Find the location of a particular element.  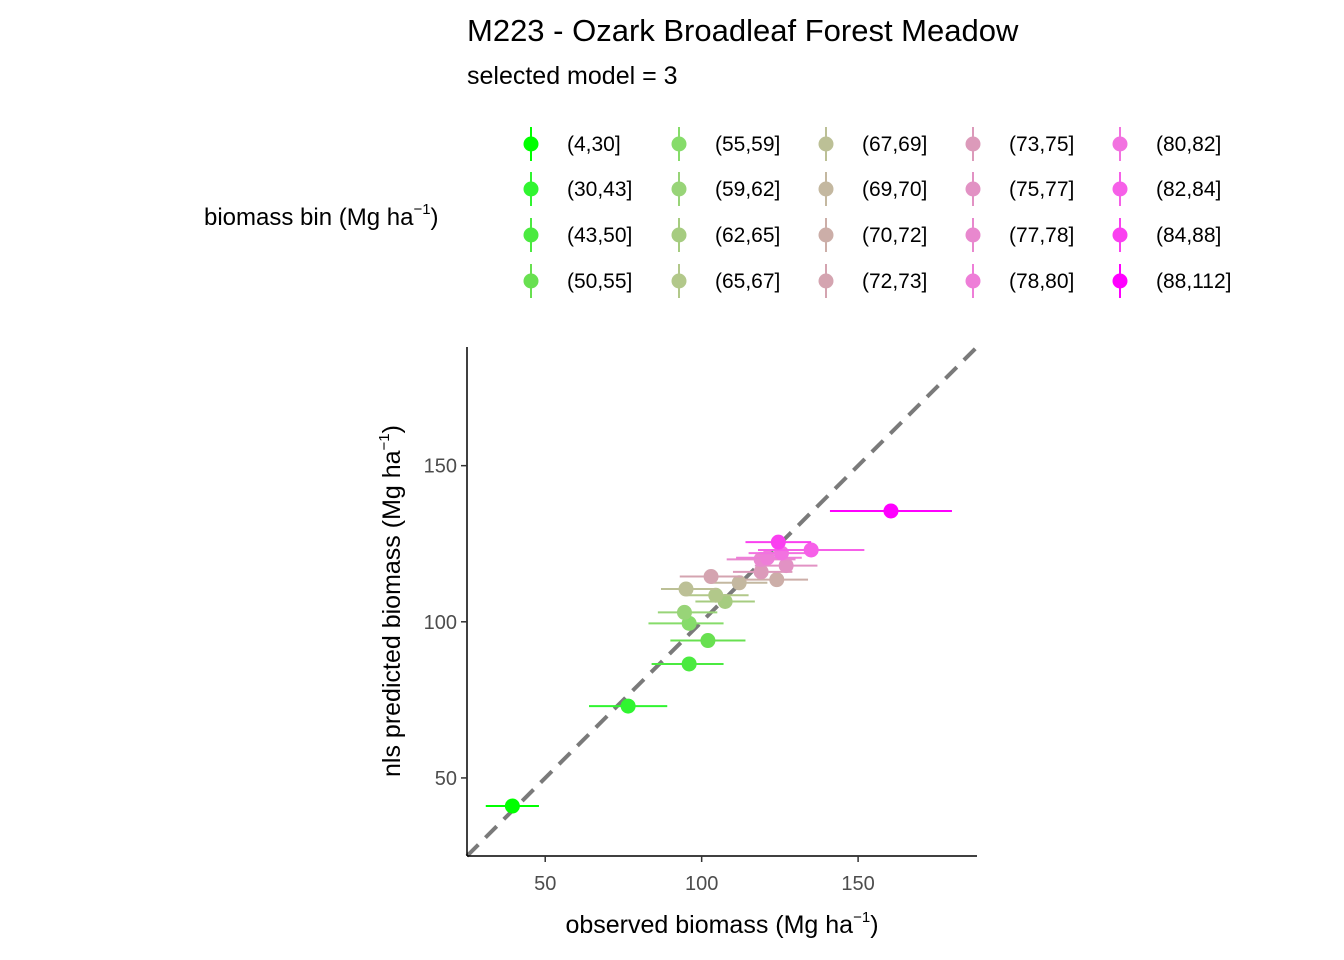

legend-item: (69,70] is located at coordinates (872, 189).